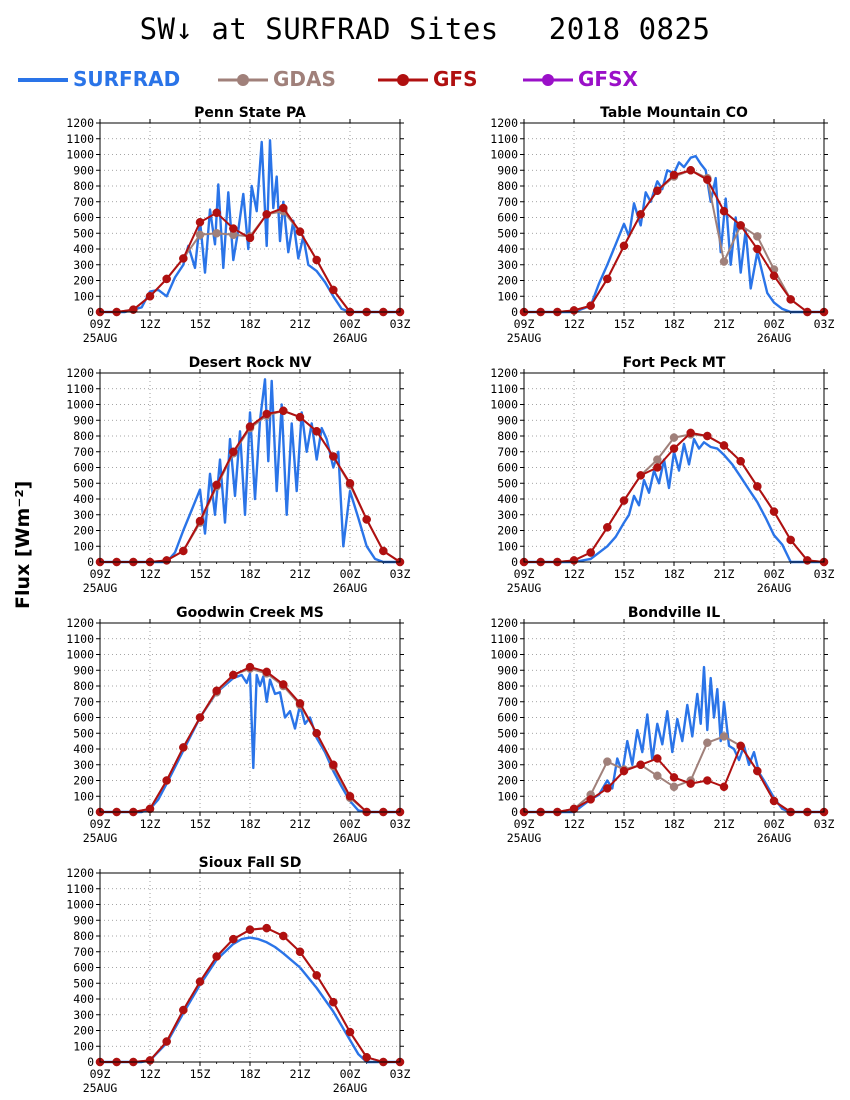 The height and width of the screenshot is (1100, 850). Describe the element at coordinates (774, 838) in the screenshot. I see `x-date-label: 26AUG` at that location.